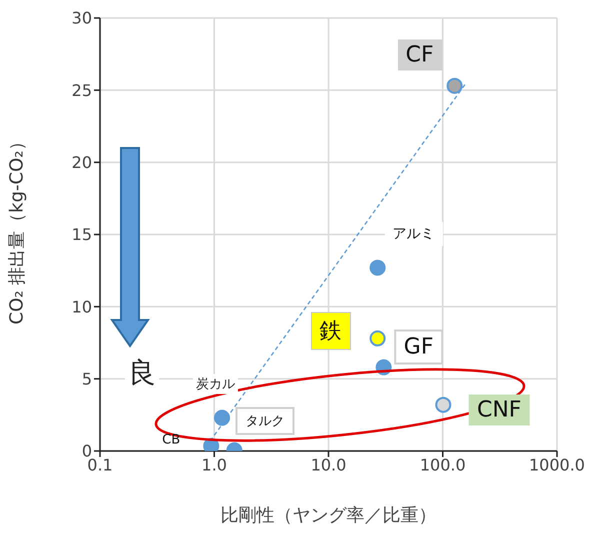 This screenshot has width=594, height=537. Describe the element at coordinates (87, 379) in the screenshot. I see `y-tick-label: 5` at that location.